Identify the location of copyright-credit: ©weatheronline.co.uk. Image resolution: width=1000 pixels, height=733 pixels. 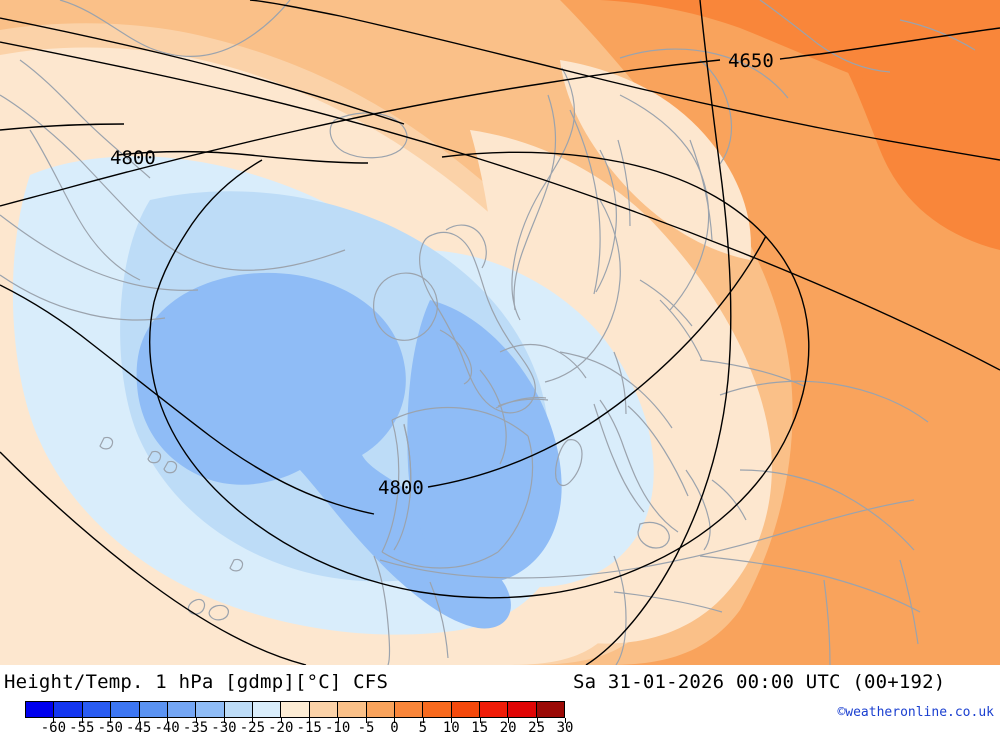
(915, 712).